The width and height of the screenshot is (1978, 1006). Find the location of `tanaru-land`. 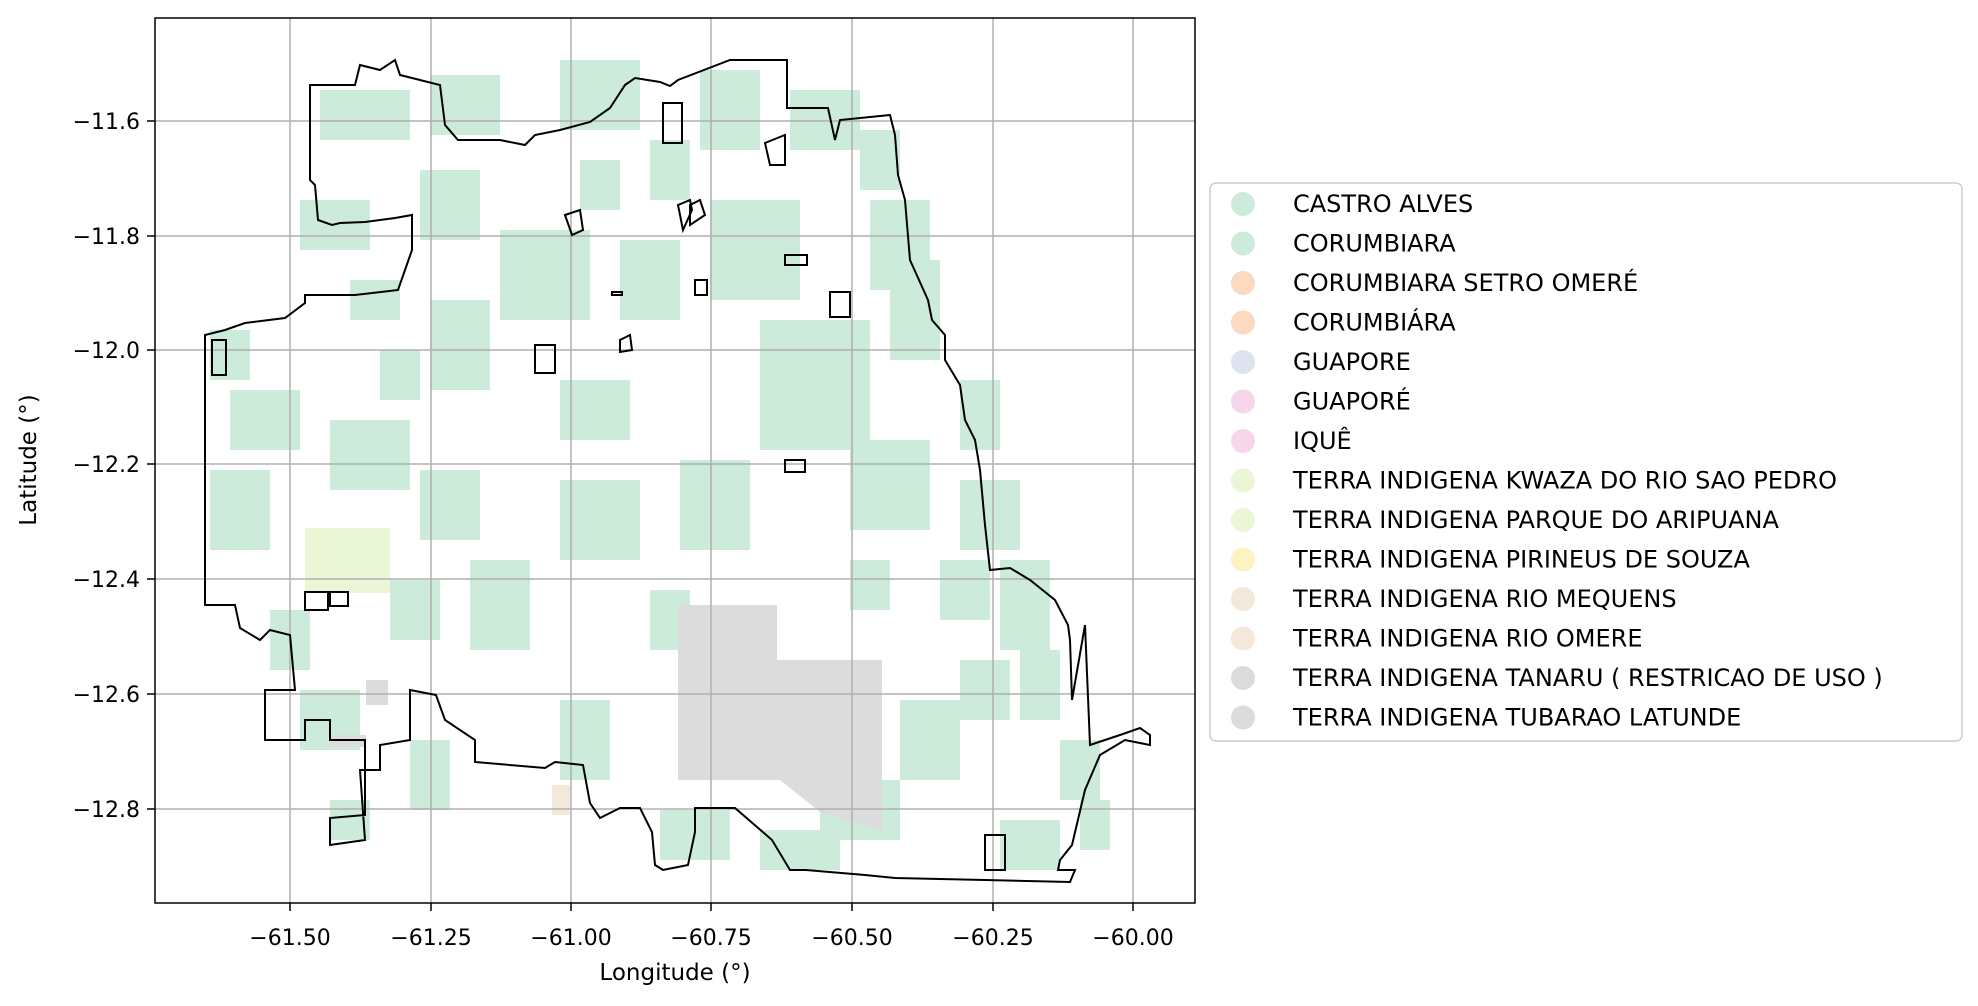

tanaru-land is located at coordinates (780, 717).